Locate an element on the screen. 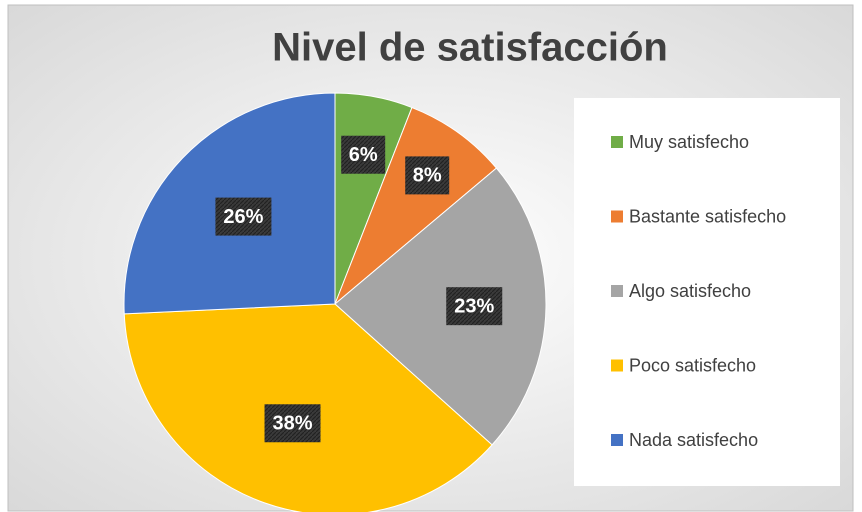  legend-label: Bastante satisfecho is located at coordinates (707, 216).